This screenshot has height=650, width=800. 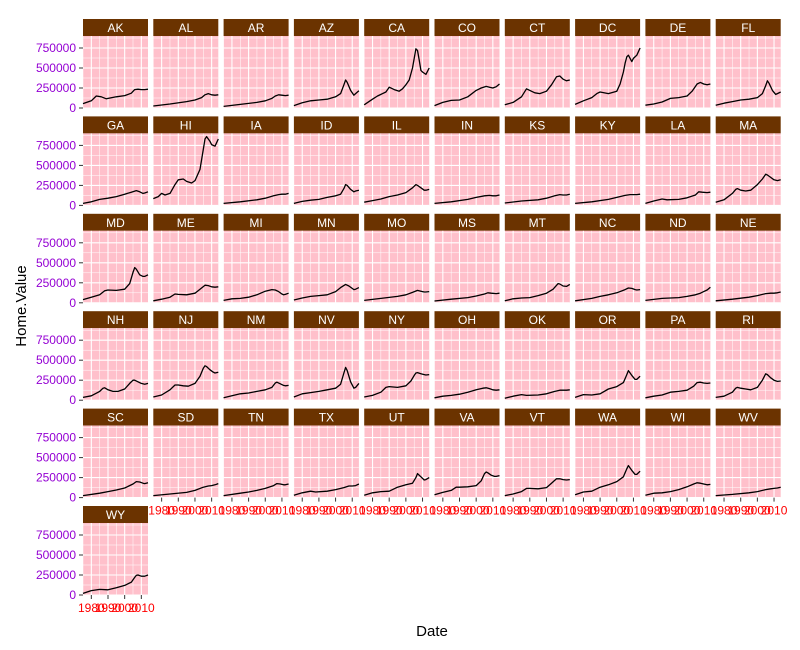 I want to click on series-line-al, so click(x=186, y=99).